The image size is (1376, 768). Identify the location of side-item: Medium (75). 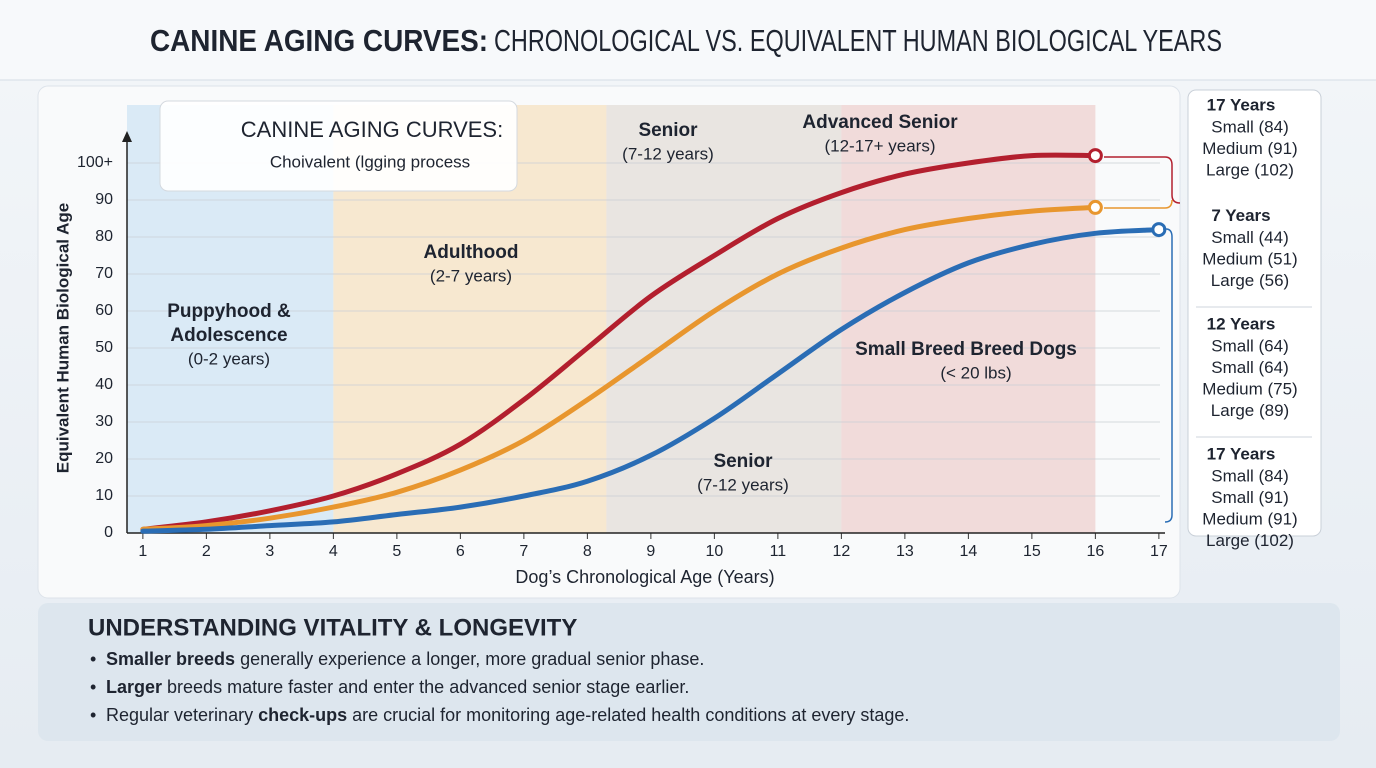
(1249, 388).